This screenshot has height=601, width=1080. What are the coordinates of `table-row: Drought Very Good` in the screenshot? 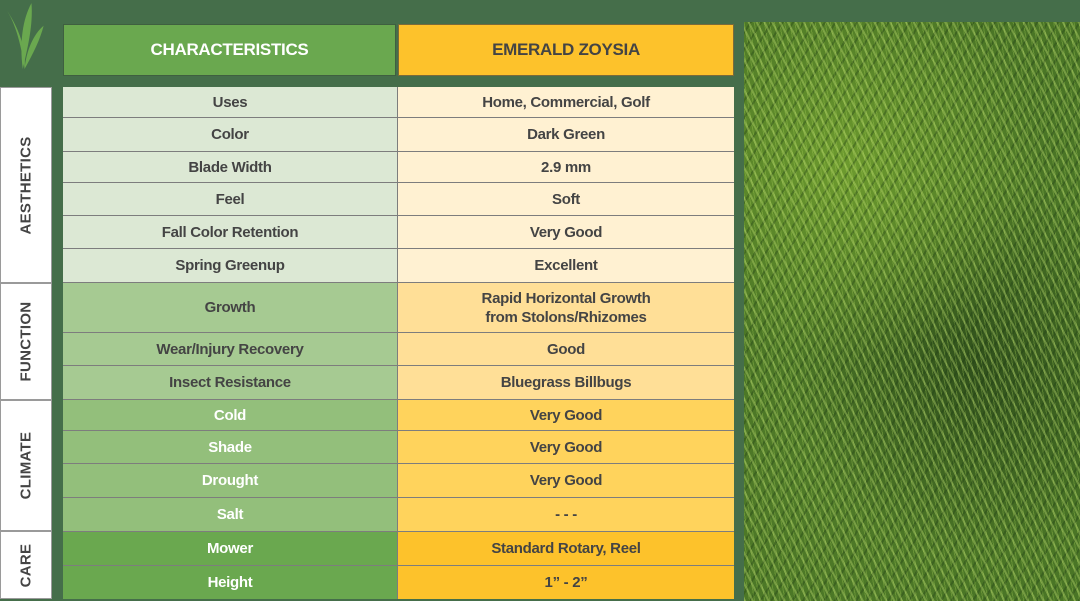 It's located at (398, 481).